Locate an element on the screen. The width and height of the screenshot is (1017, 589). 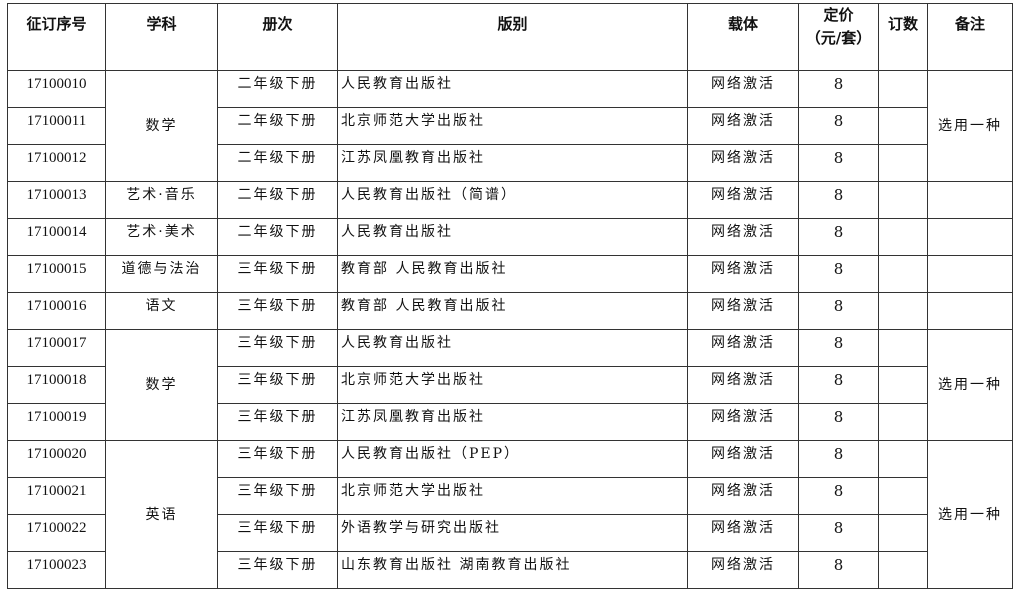
order-id-cell: 17100014 is located at coordinates (56, 237).